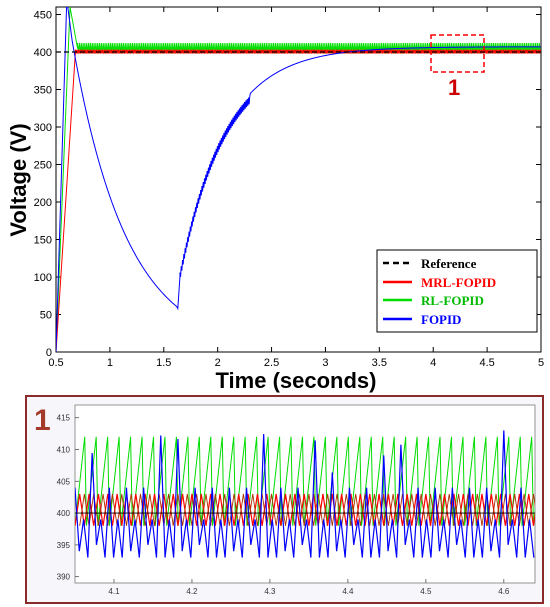 The image size is (550, 607). What do you see at coordinates (270, 591) in the screenshot?
I see `inset-x-tick-label: 4.3` at bounding box center [270, 591].